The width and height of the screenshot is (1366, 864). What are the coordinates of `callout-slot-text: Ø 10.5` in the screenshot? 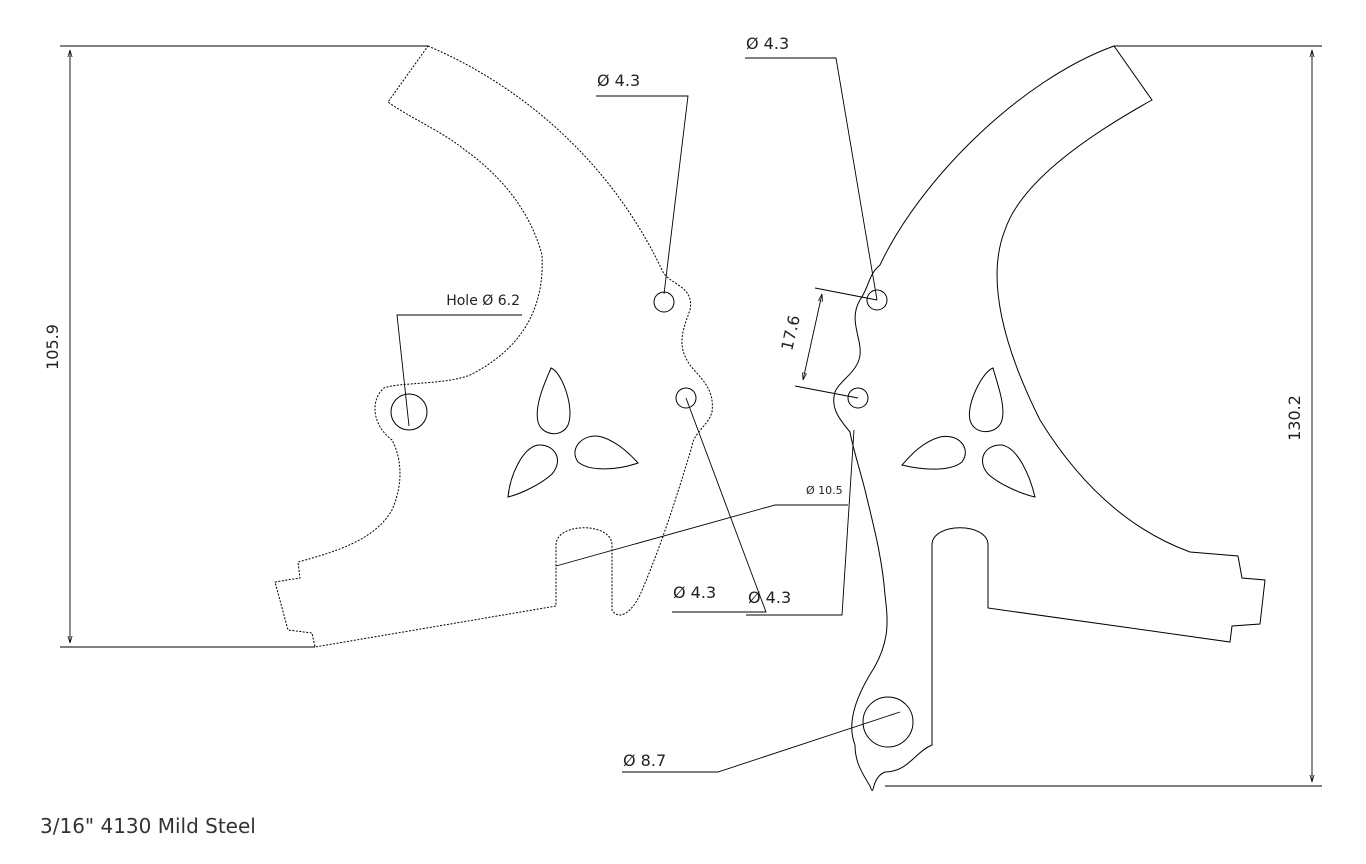 It's located at (824, 490).